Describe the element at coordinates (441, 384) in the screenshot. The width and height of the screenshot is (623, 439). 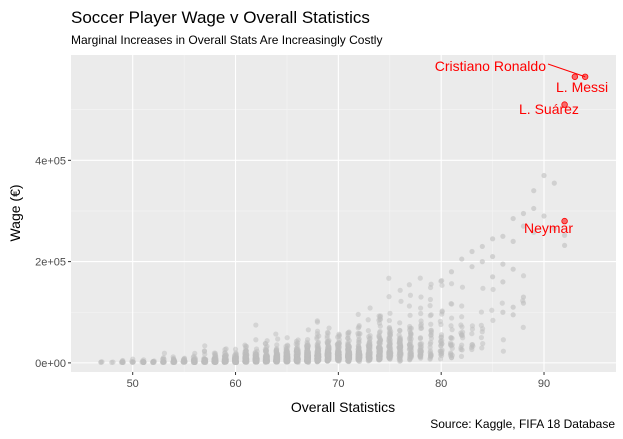
I see `x-tick-label: 80` at that location.